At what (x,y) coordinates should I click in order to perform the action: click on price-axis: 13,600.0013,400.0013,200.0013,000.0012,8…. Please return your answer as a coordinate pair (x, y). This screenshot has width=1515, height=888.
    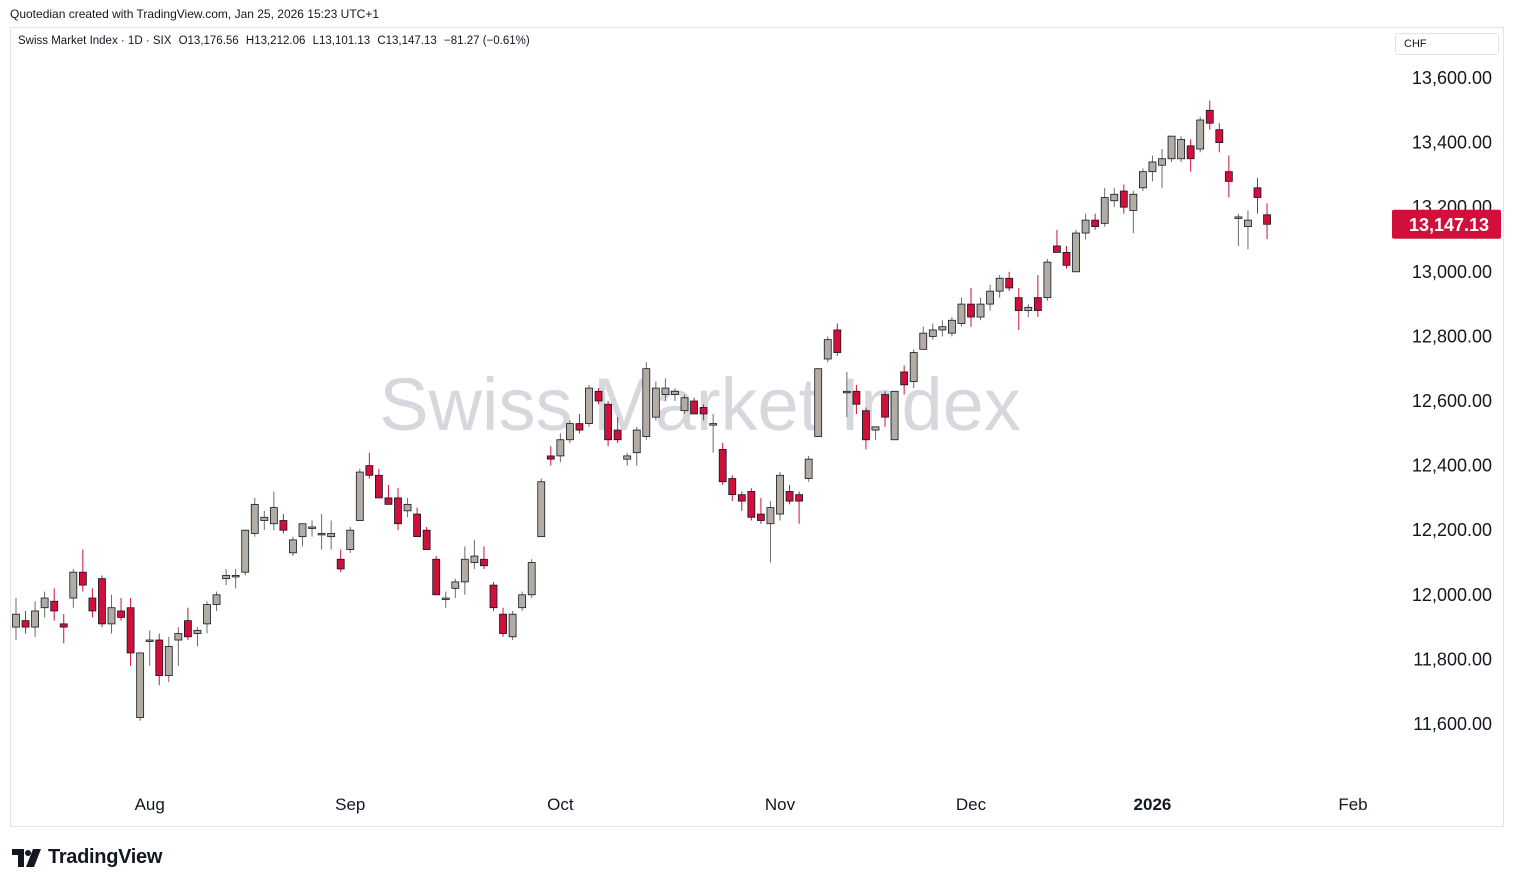
    Looking at the image, I should click on (1452, 401).